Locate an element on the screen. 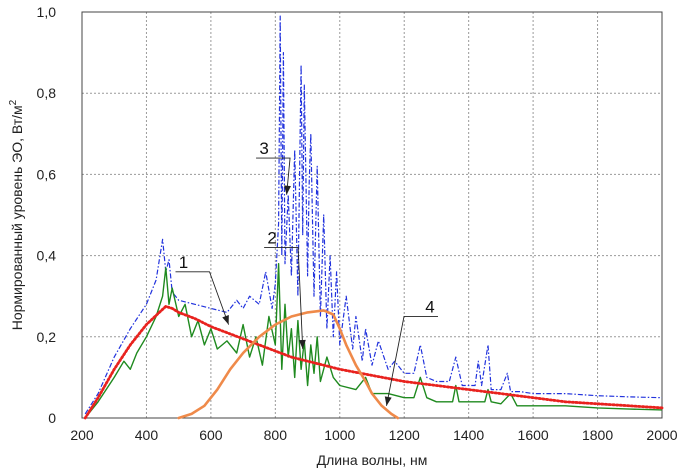  annotation-label-3: 3 is located at coordinates (263, 148).